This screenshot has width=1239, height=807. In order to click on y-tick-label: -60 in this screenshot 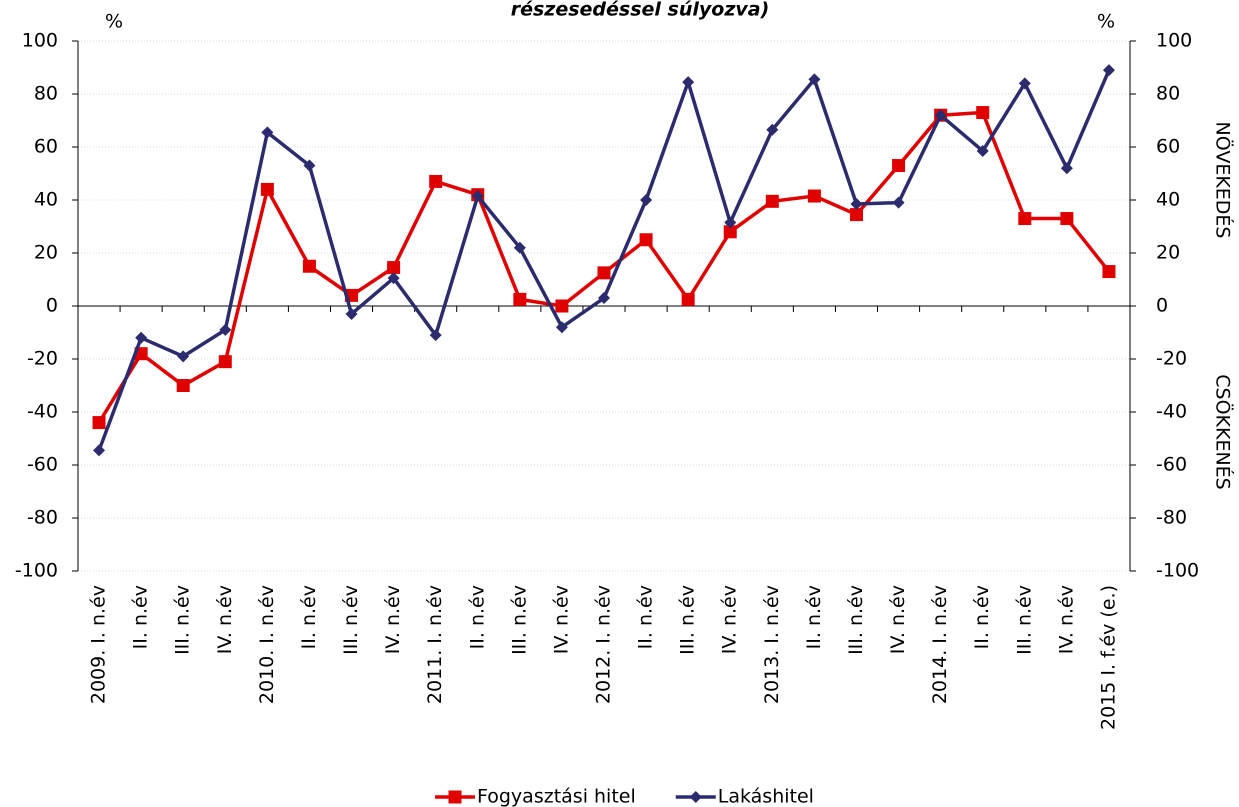, I will do `click(42, 465)`.